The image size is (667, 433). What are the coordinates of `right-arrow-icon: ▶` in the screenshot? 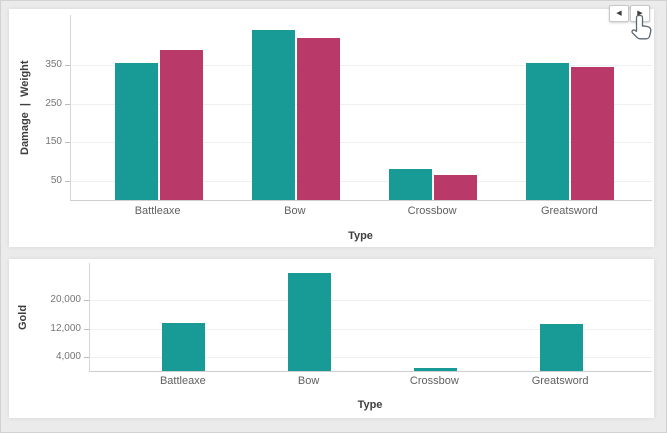 It's located at (640, 13).